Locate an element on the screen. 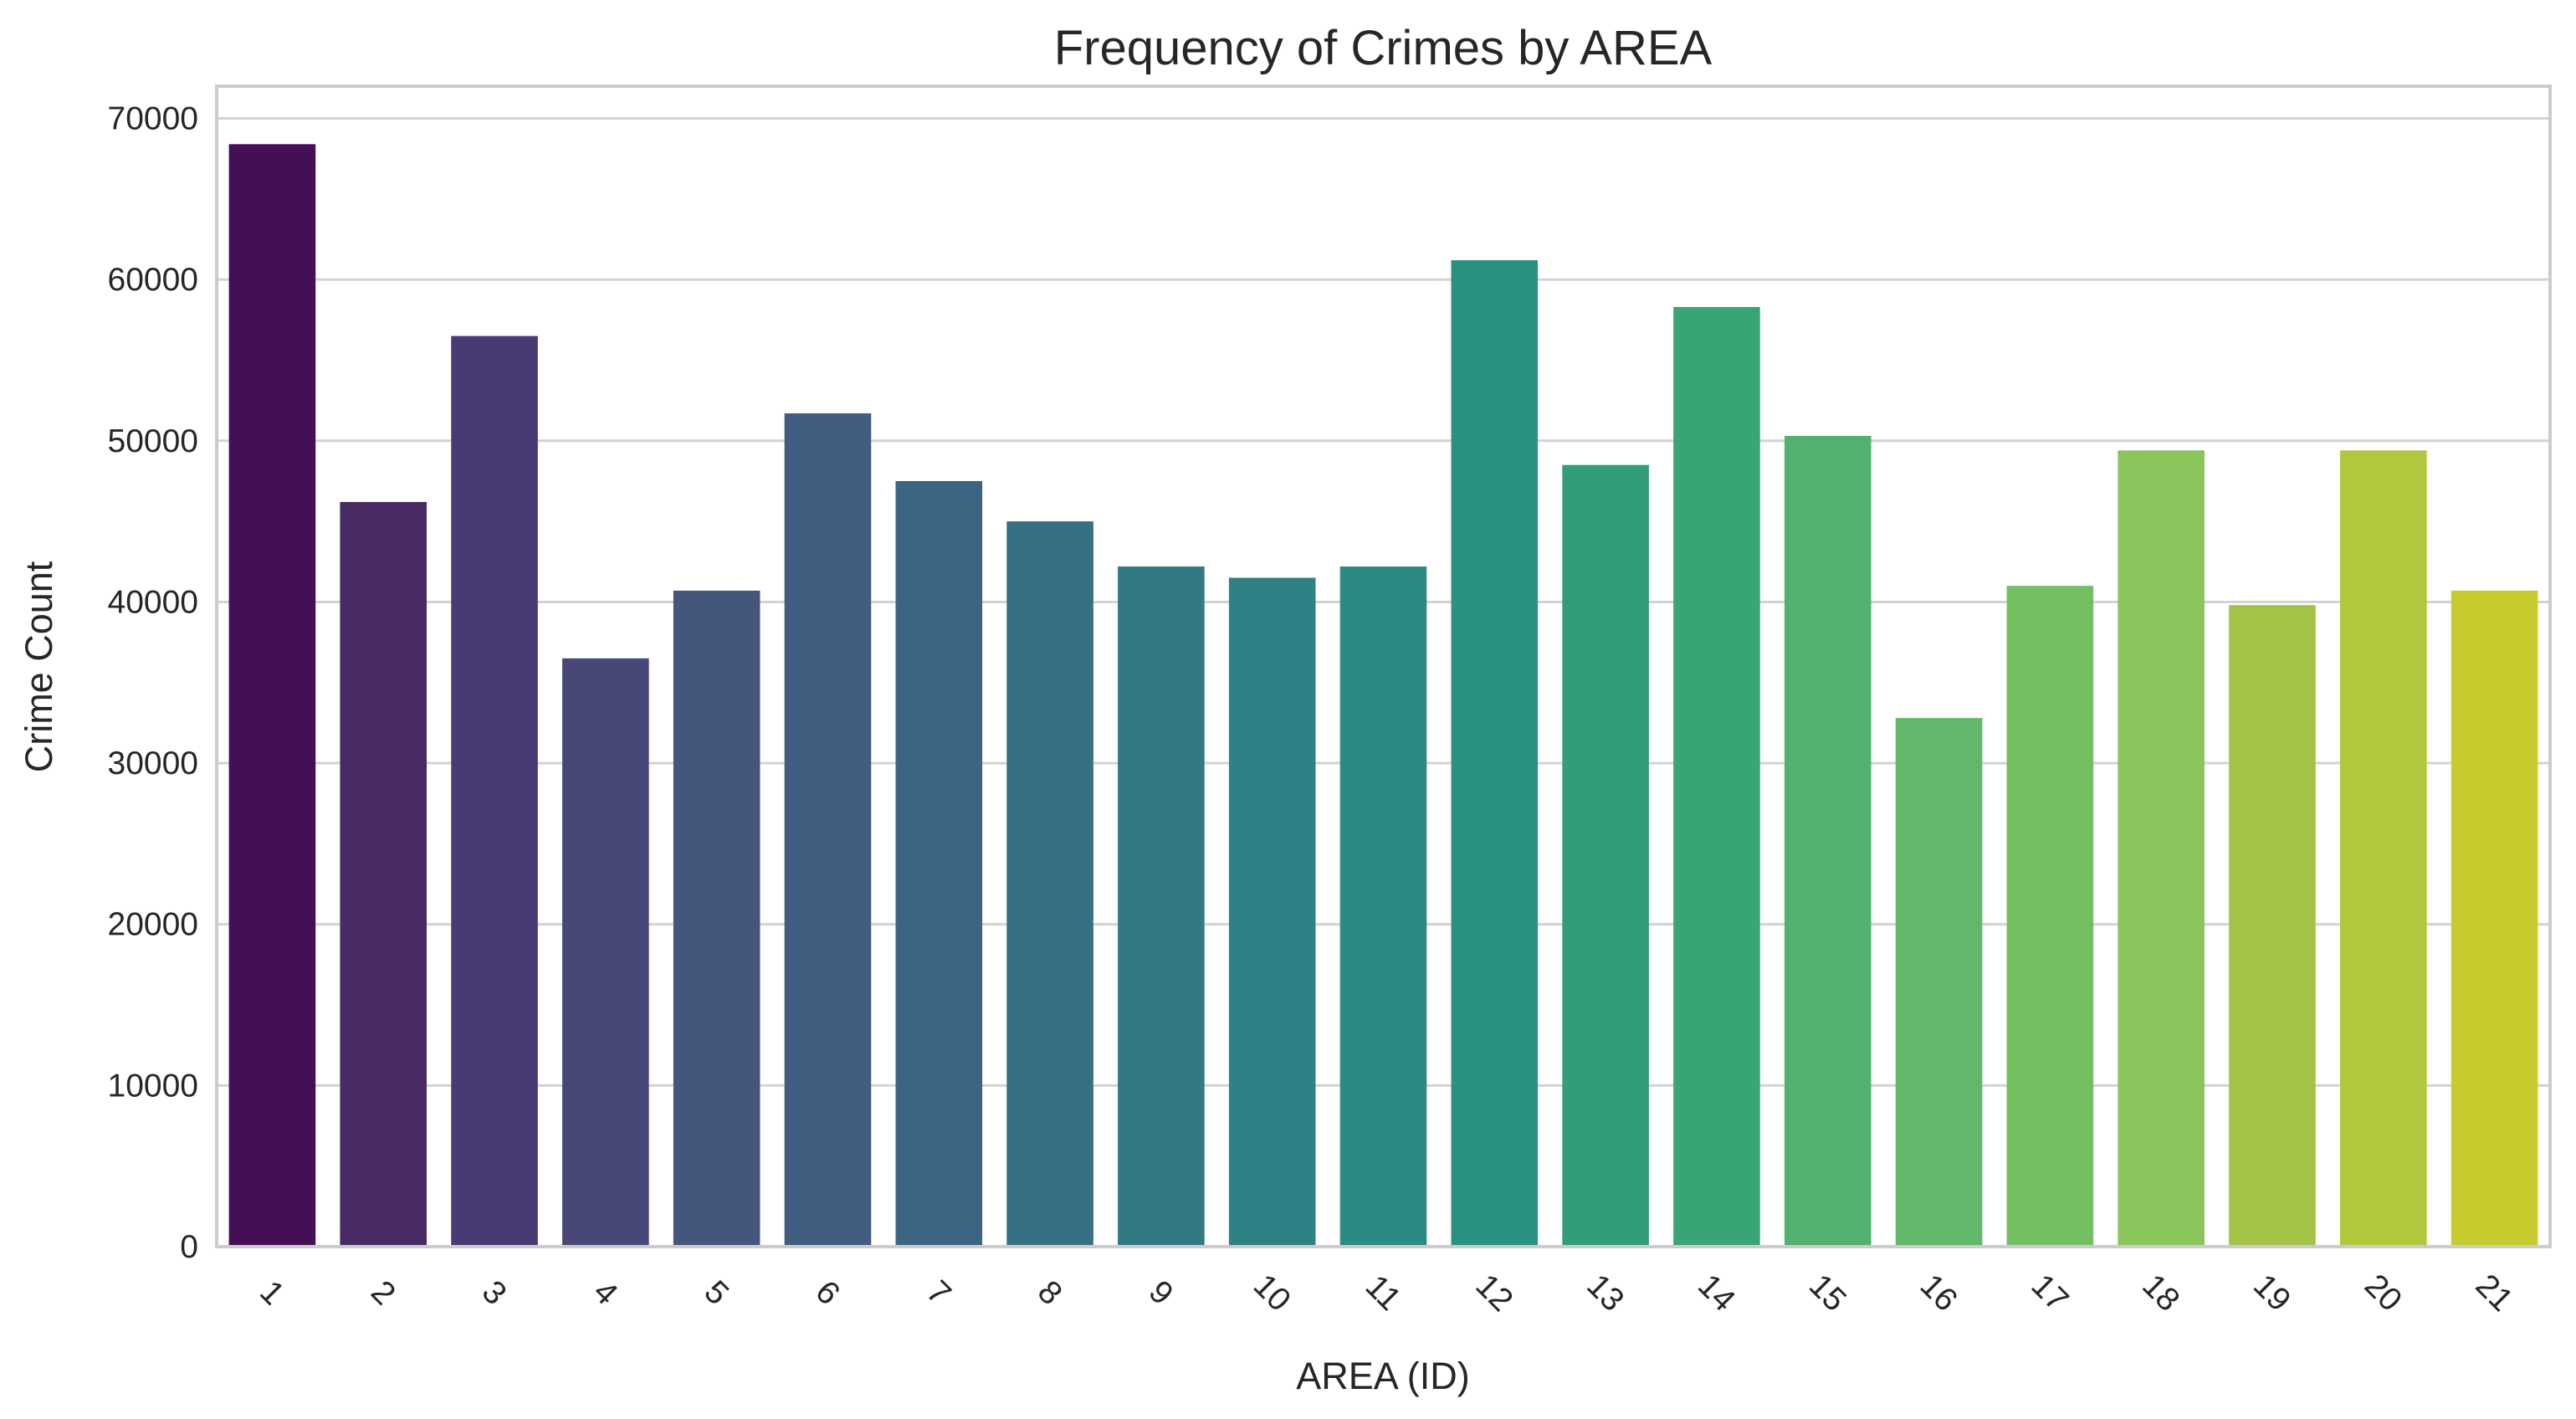 The image size is (2576, 1419). y-tick-label: 0 is located at coordinates (189, 1247).